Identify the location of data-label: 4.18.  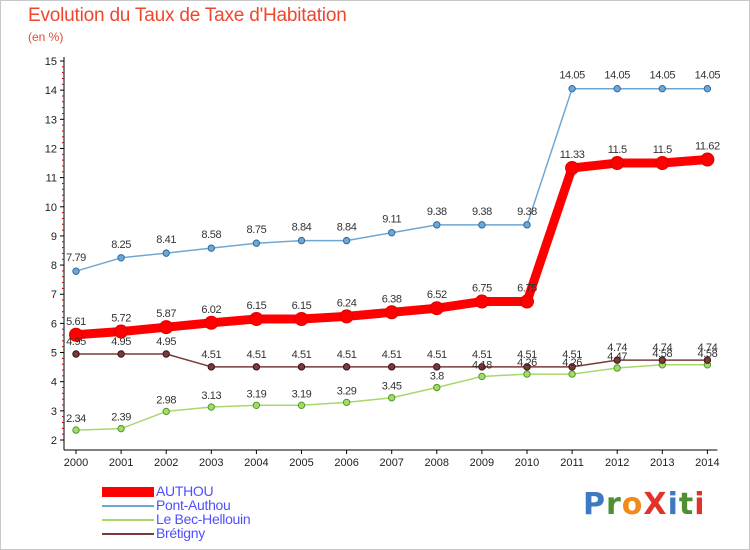
(482, 365).